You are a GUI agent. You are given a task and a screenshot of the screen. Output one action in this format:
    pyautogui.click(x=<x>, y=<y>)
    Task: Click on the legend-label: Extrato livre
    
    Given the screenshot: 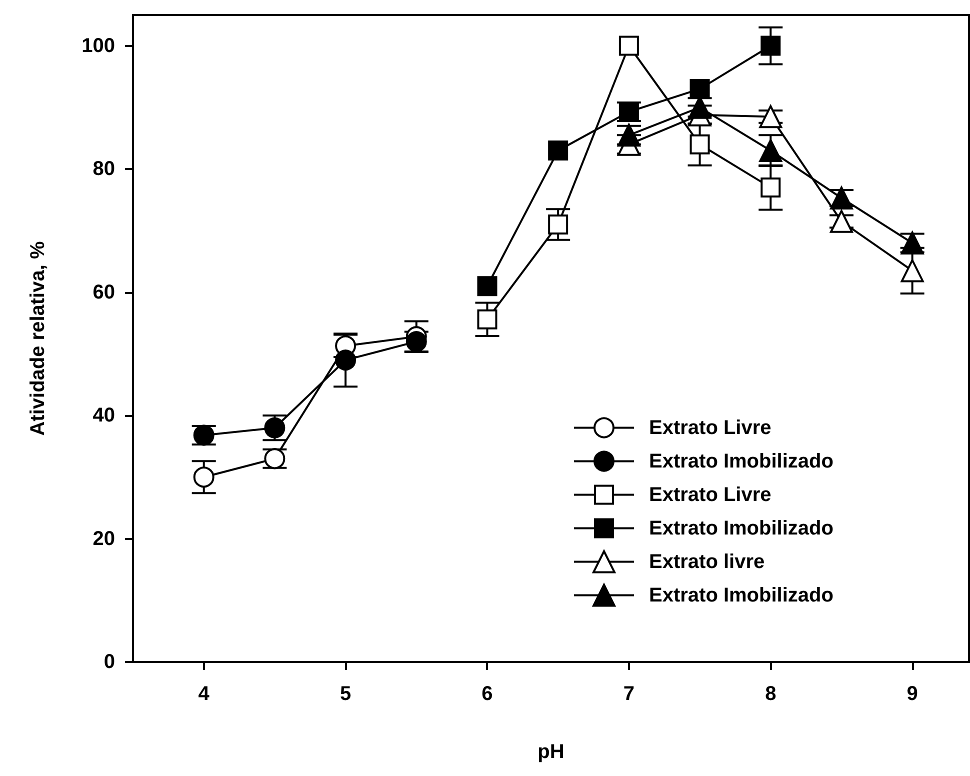 What is the action you would take?
    pyautogui.click(x=707, y=561)
    